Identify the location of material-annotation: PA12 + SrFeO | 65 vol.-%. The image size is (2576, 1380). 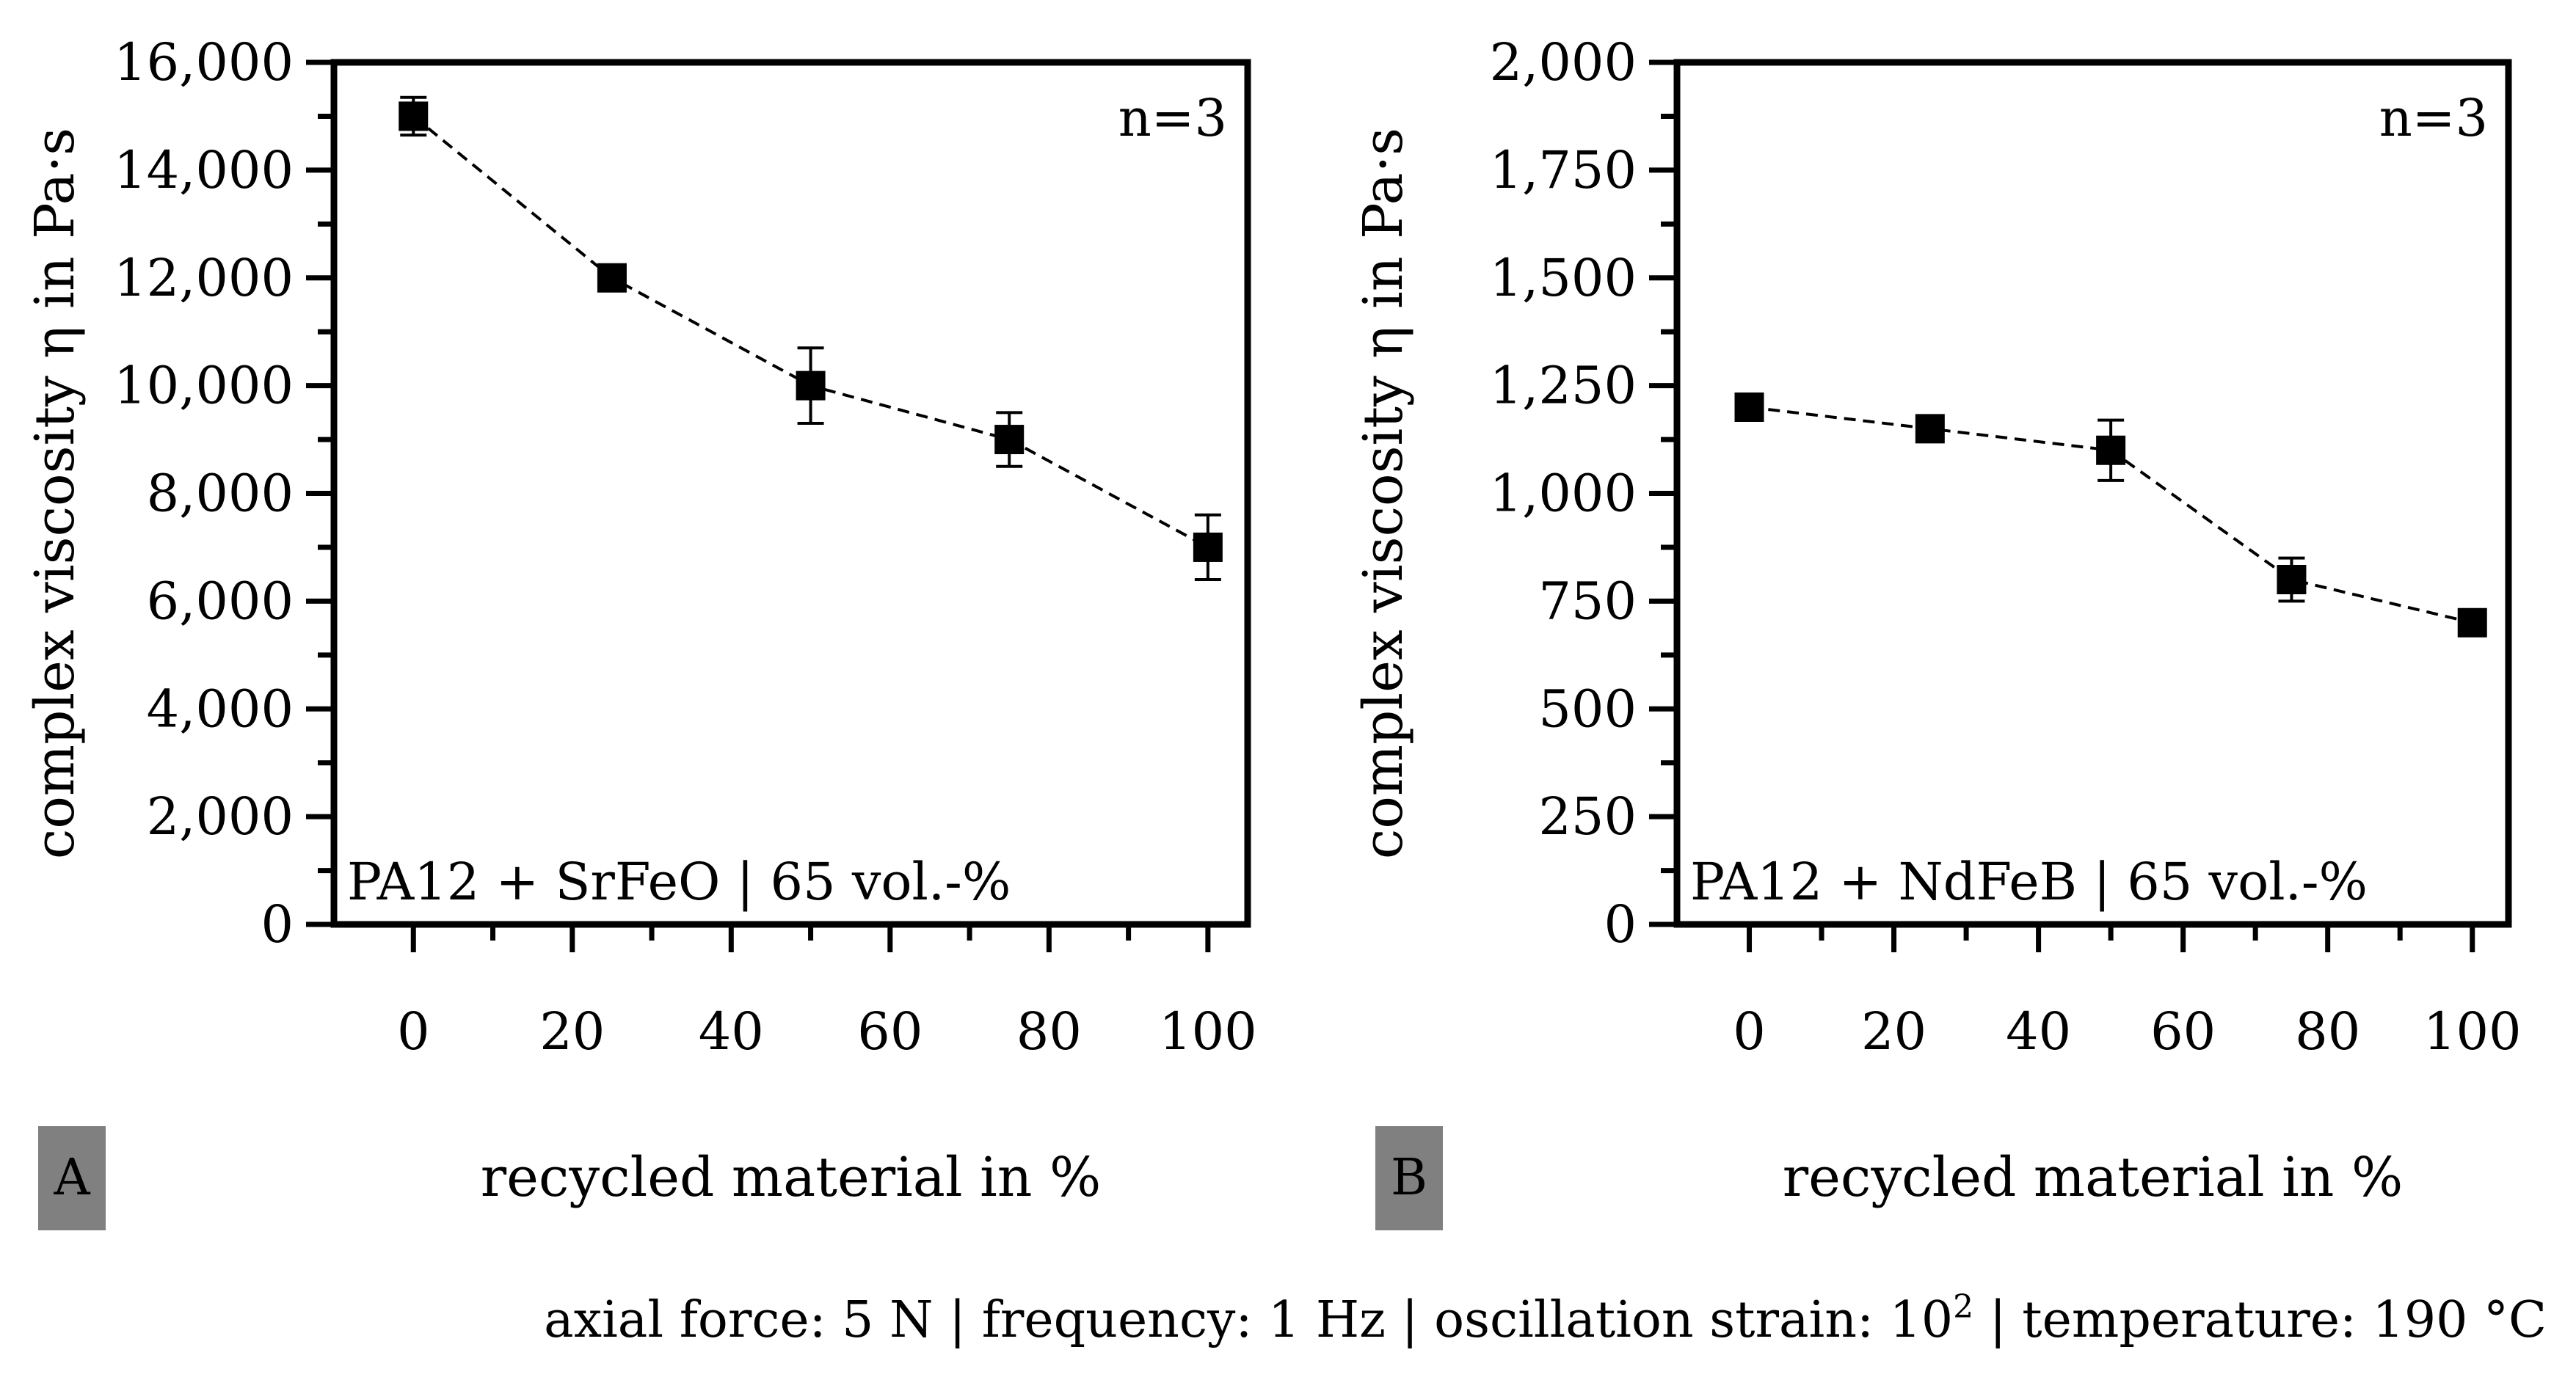
(679, 882).